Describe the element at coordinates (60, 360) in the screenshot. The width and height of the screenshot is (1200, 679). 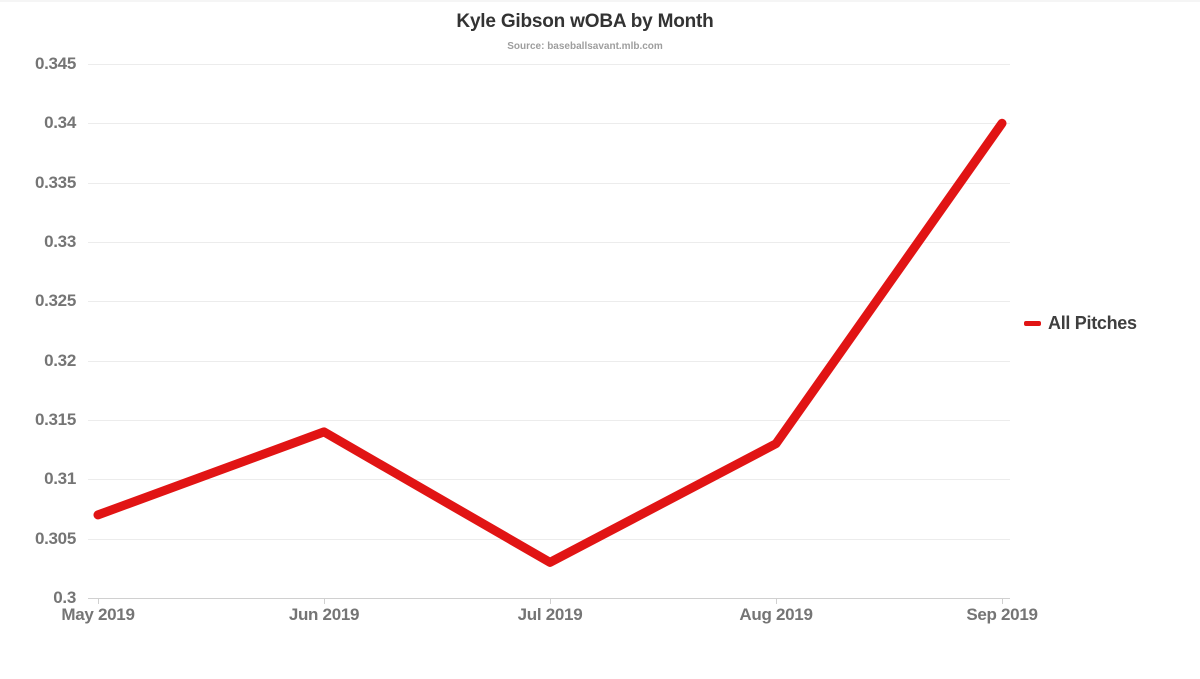
I see `y-axis-tick-label: 0.32` at that location.